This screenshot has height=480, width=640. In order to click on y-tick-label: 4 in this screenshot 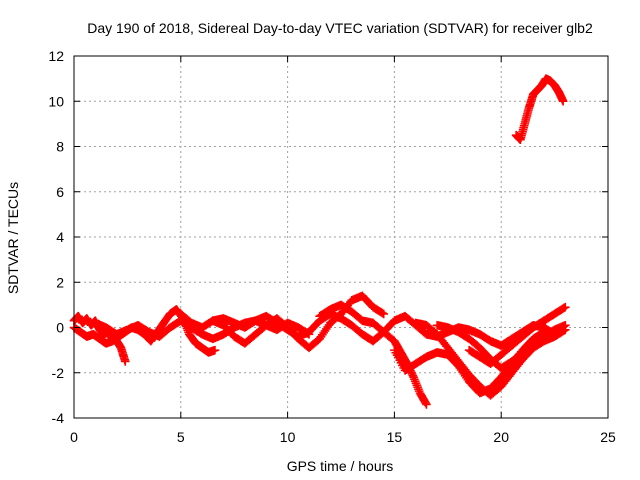, I will do `click(60, 237)`.